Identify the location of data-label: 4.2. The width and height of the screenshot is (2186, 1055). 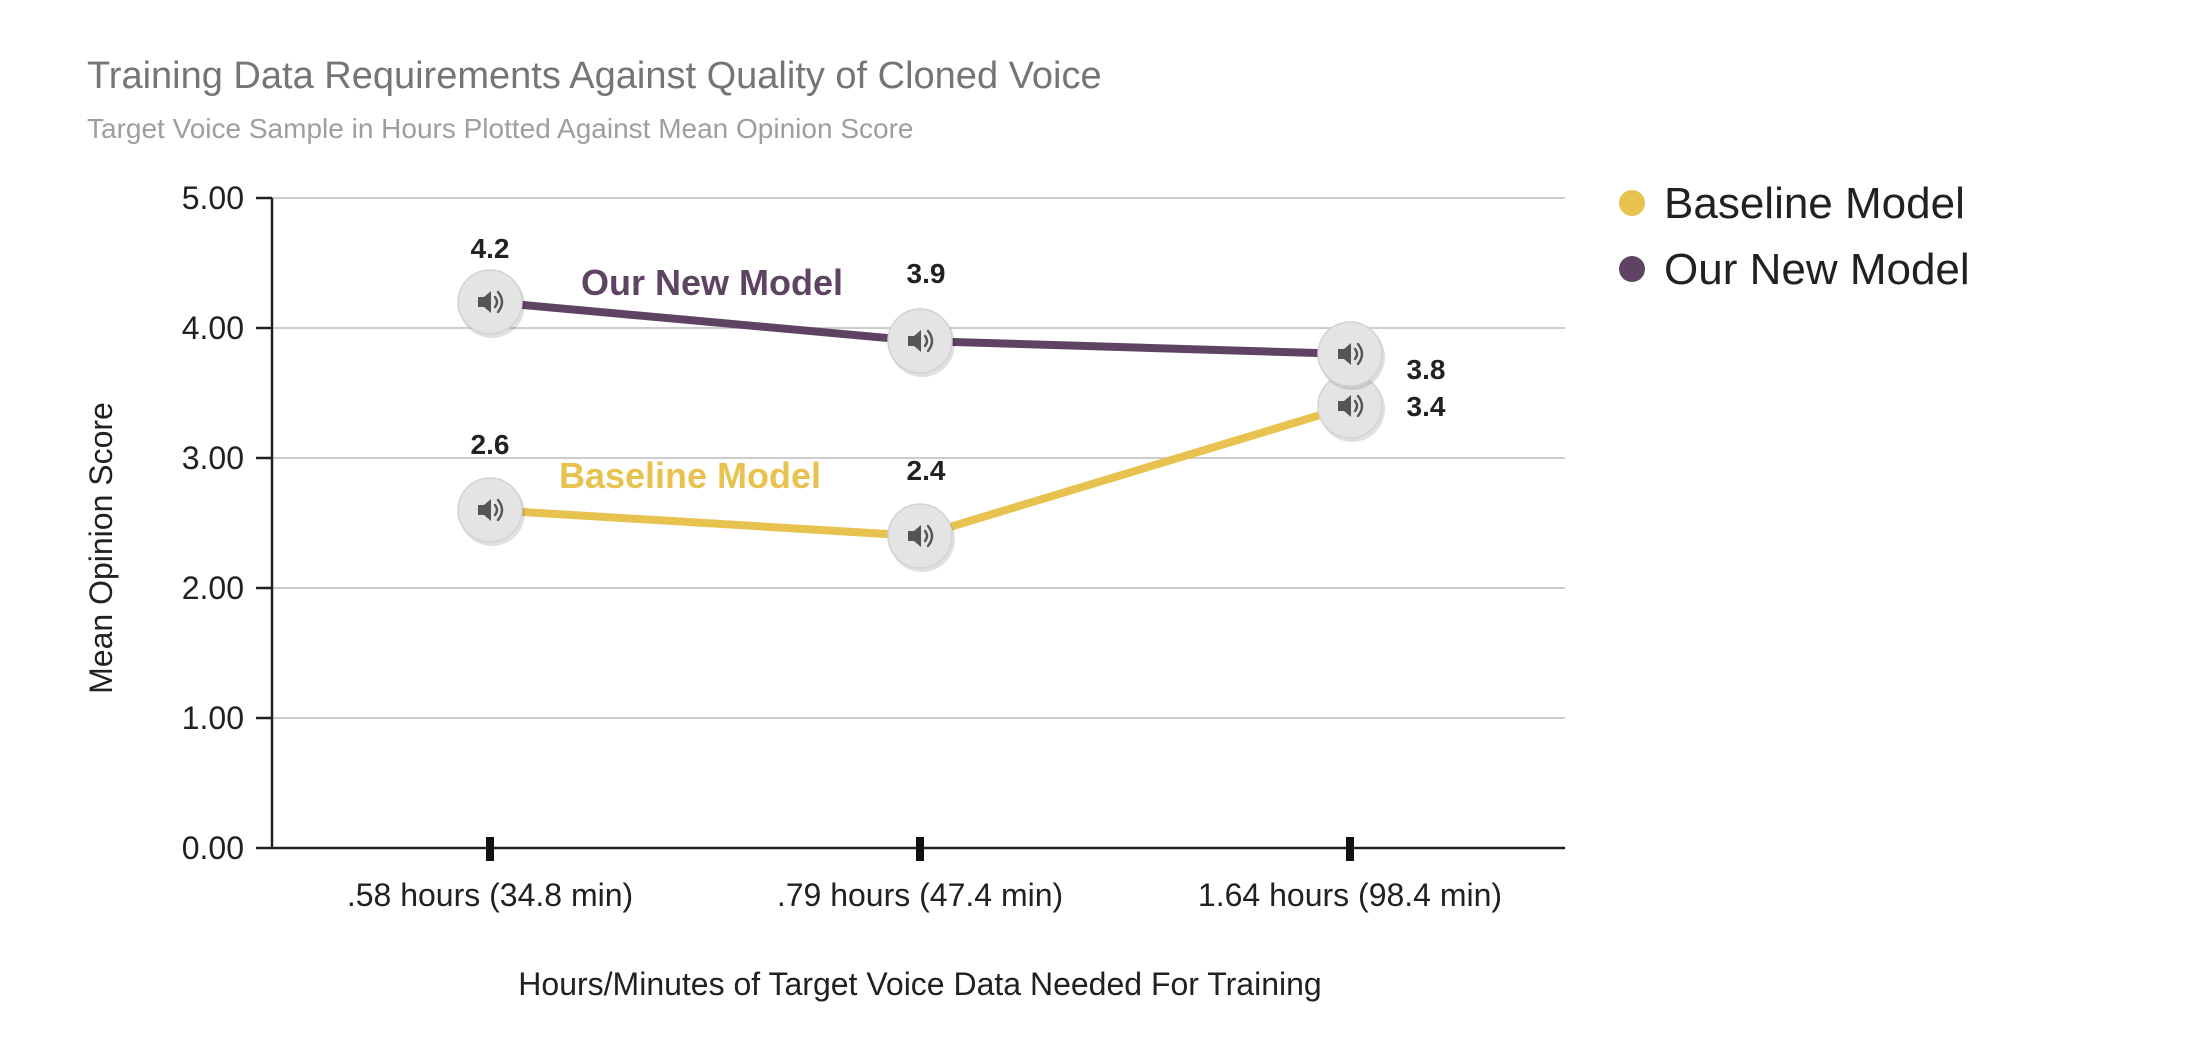
(490, 248).